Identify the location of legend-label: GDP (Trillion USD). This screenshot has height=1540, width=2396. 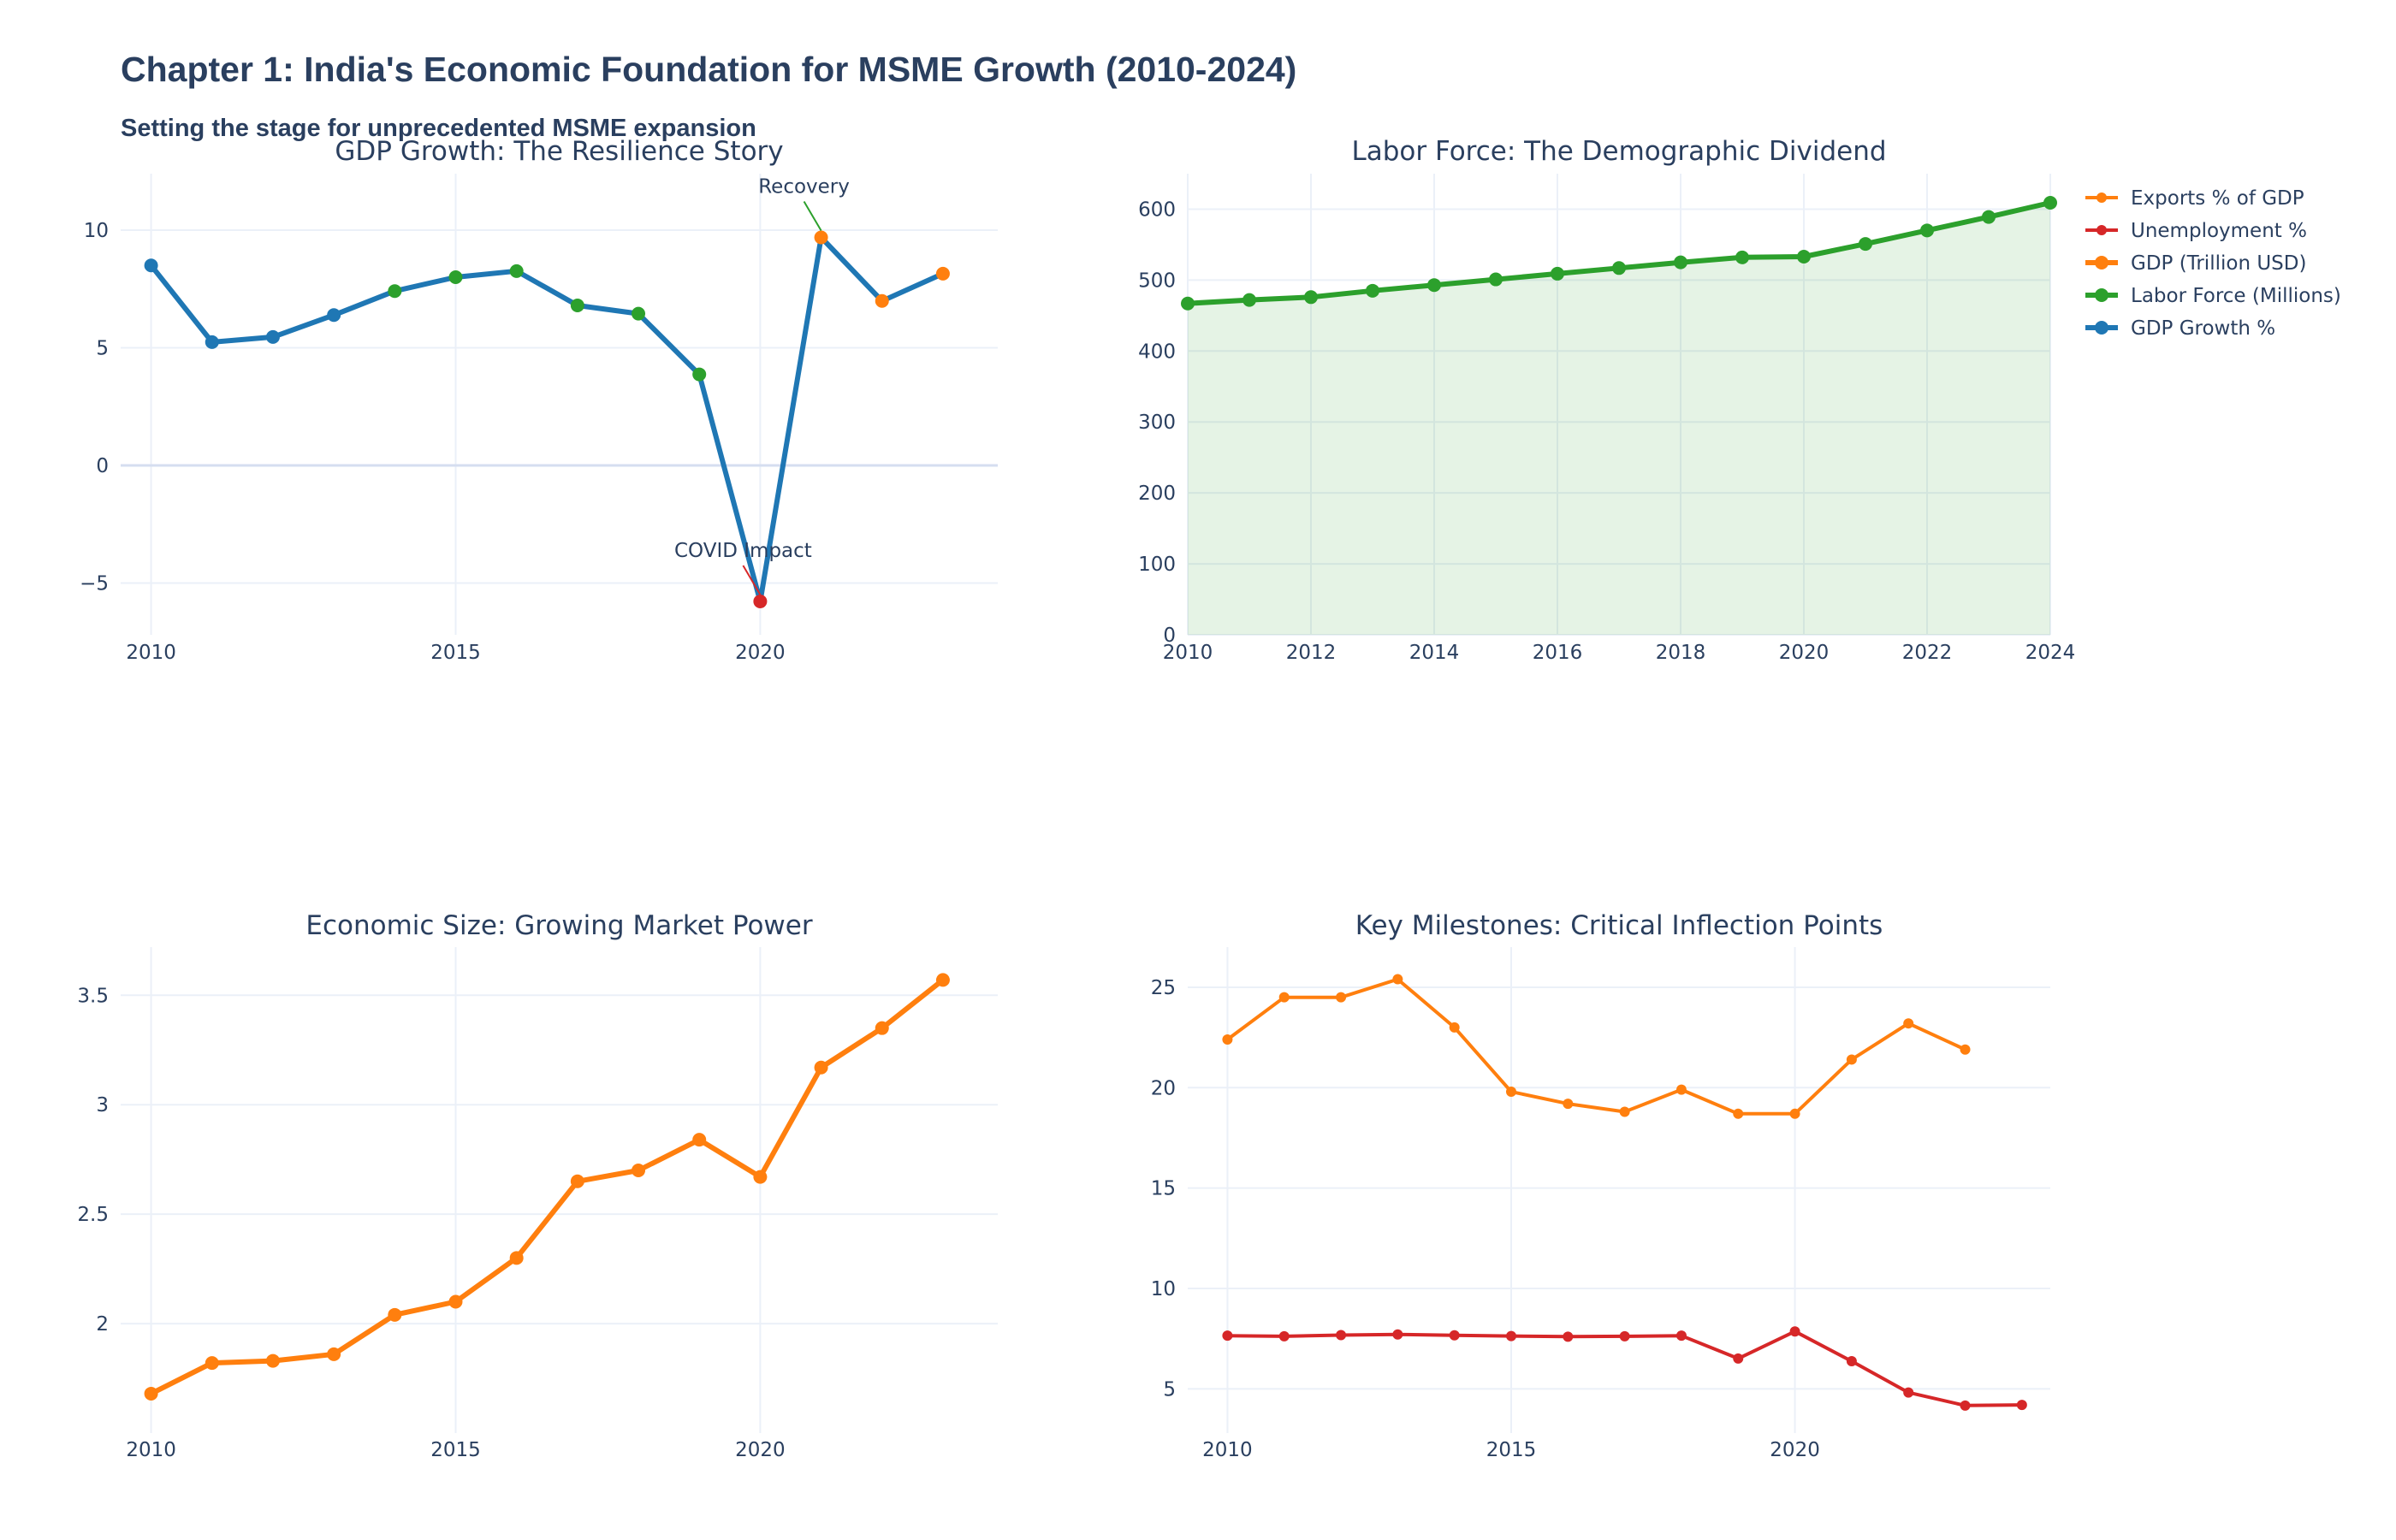
(2218, 263).